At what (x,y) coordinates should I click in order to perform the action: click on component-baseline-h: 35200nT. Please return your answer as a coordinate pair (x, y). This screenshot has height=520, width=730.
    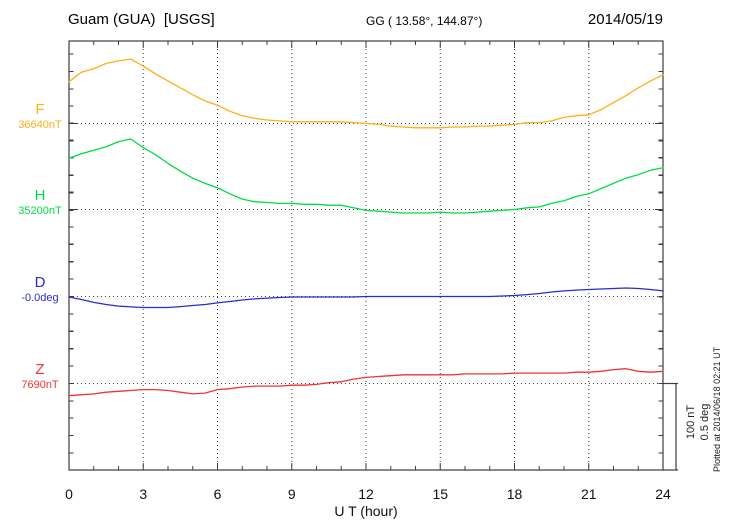
    Looking at the image, I should click on (40, 211).